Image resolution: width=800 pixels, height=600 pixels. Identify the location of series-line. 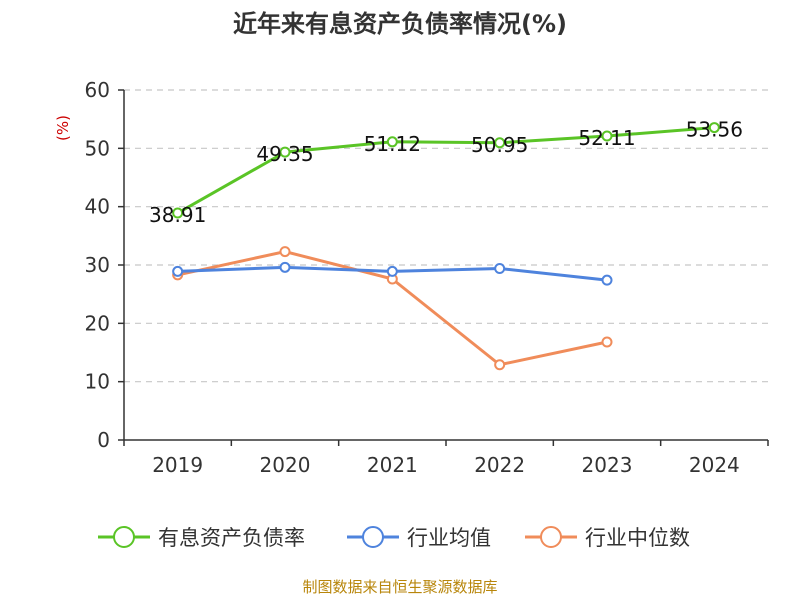
(445, 170).